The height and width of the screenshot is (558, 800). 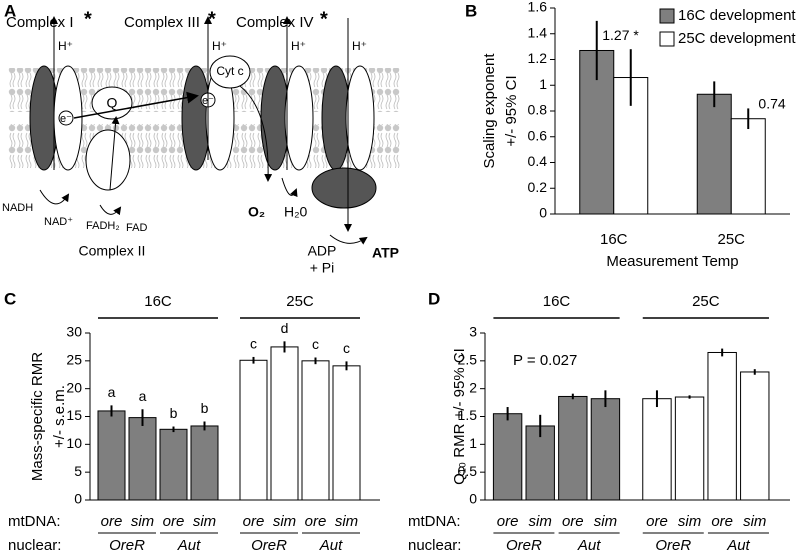 What do you see at coordinates (620, 35) in the screenshot?
I see `value-label: 1.27 *` at bounding box center [620, 35].